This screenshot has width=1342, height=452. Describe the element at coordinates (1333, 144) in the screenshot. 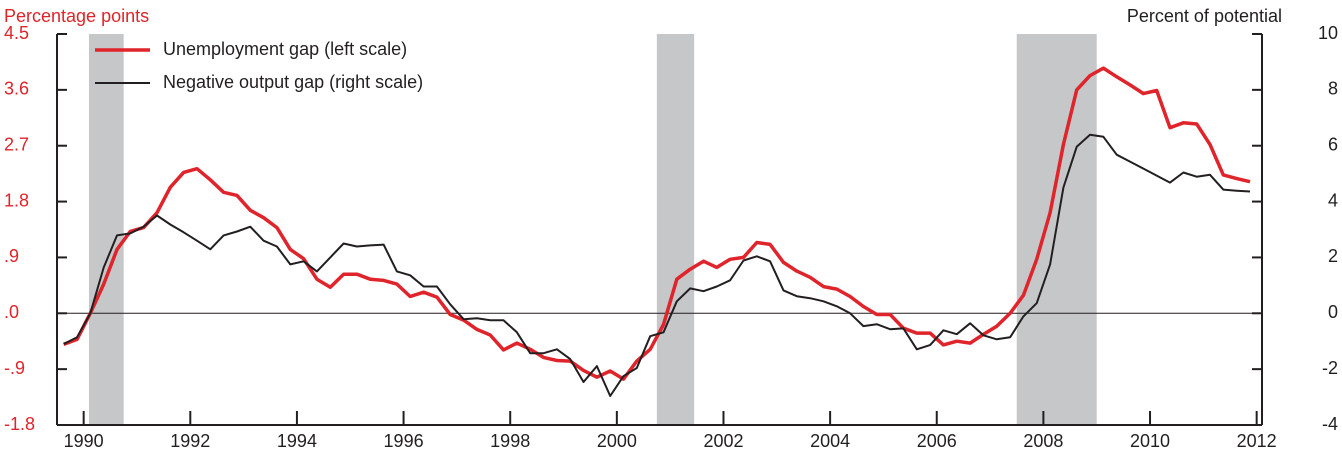

I see `y2-tick-label: 6` at that location.